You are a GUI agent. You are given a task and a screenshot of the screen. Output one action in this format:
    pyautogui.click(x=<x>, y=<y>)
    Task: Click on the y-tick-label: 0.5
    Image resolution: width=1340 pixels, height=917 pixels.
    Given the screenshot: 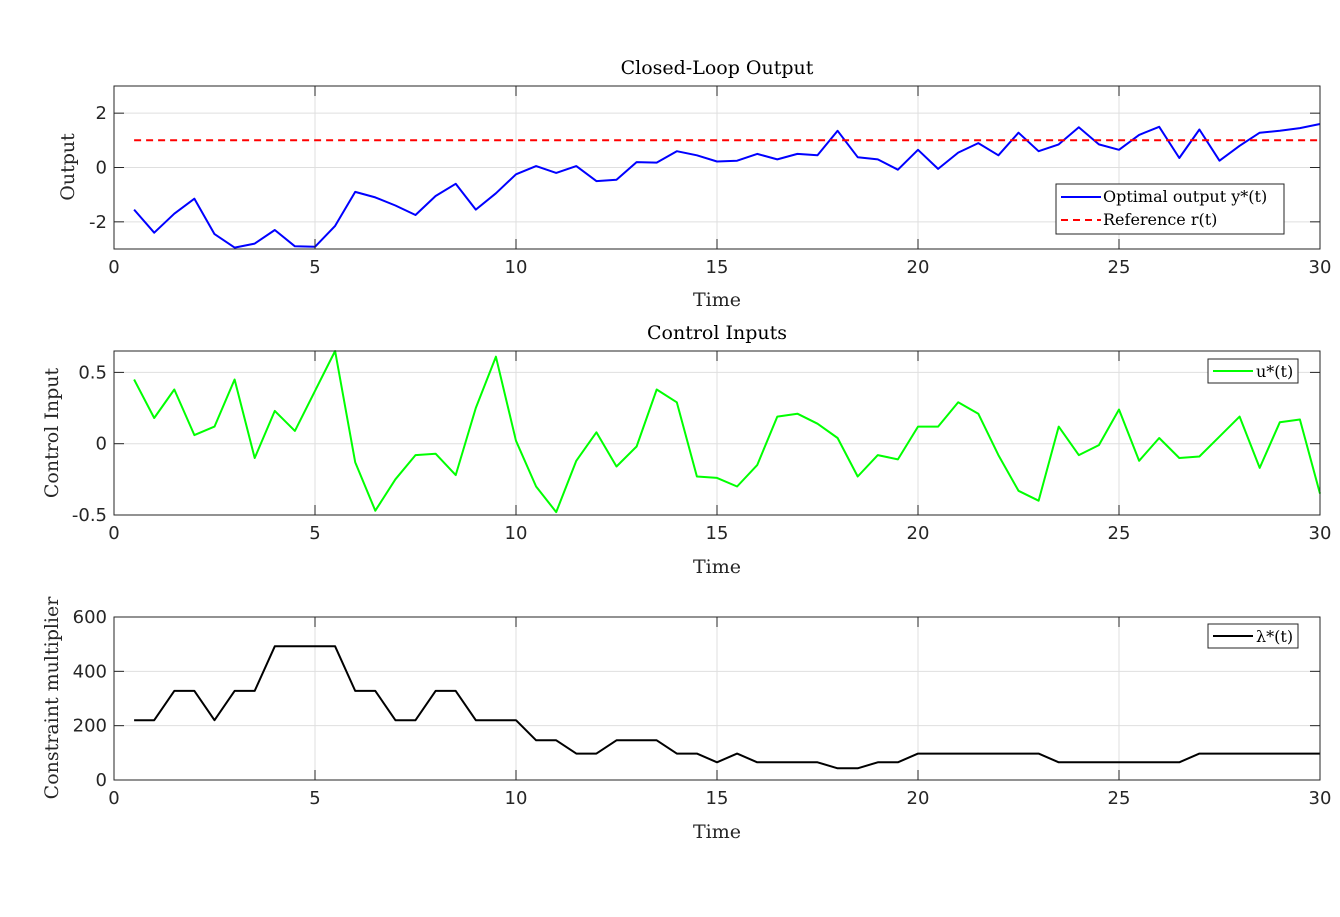 What is the action you would take?
    pyautogui.click(x=92, y=372)
    